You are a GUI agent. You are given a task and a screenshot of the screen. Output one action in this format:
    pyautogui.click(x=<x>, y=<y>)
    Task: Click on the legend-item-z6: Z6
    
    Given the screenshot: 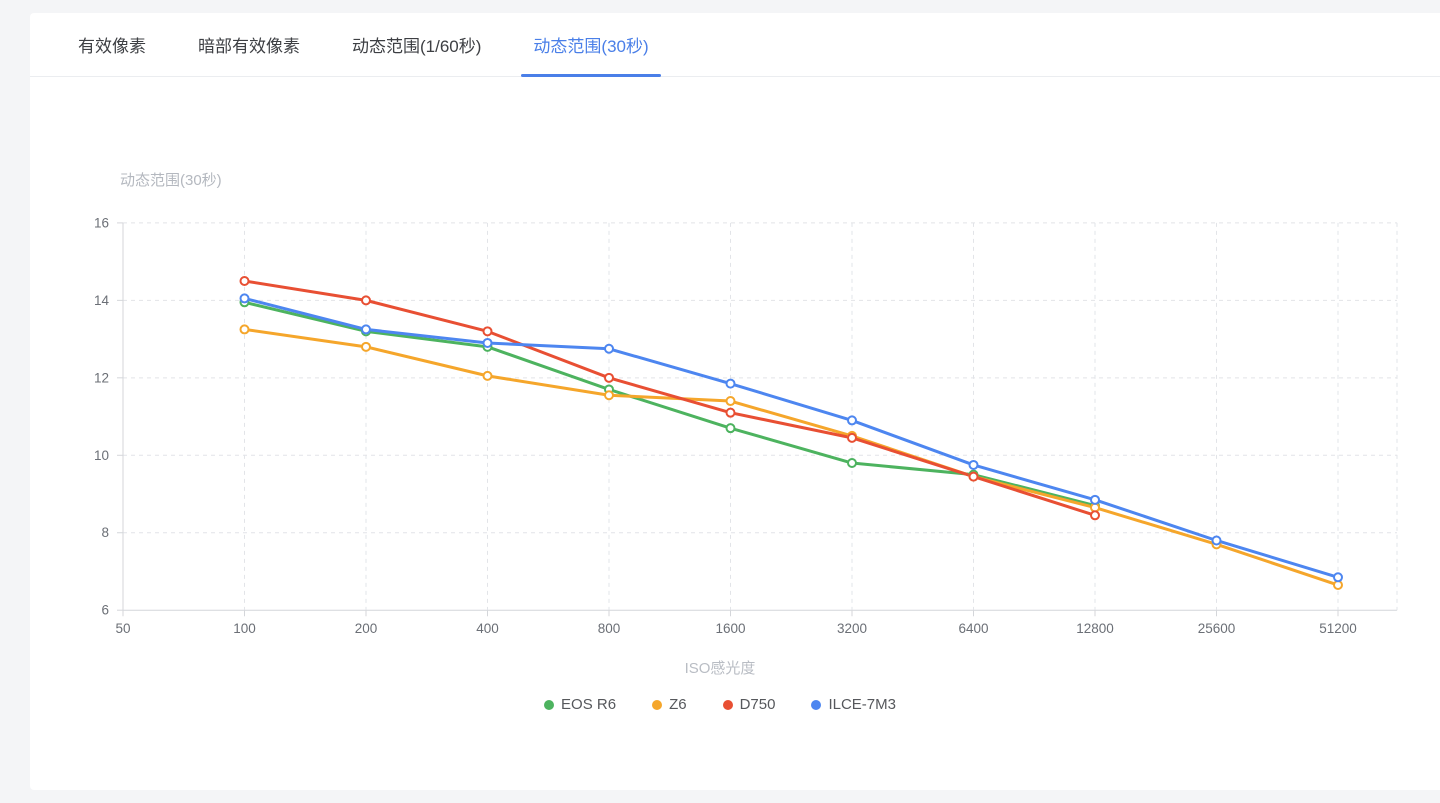 What is the action you would take?
    pyautogui.click(x=669, y=704)
    